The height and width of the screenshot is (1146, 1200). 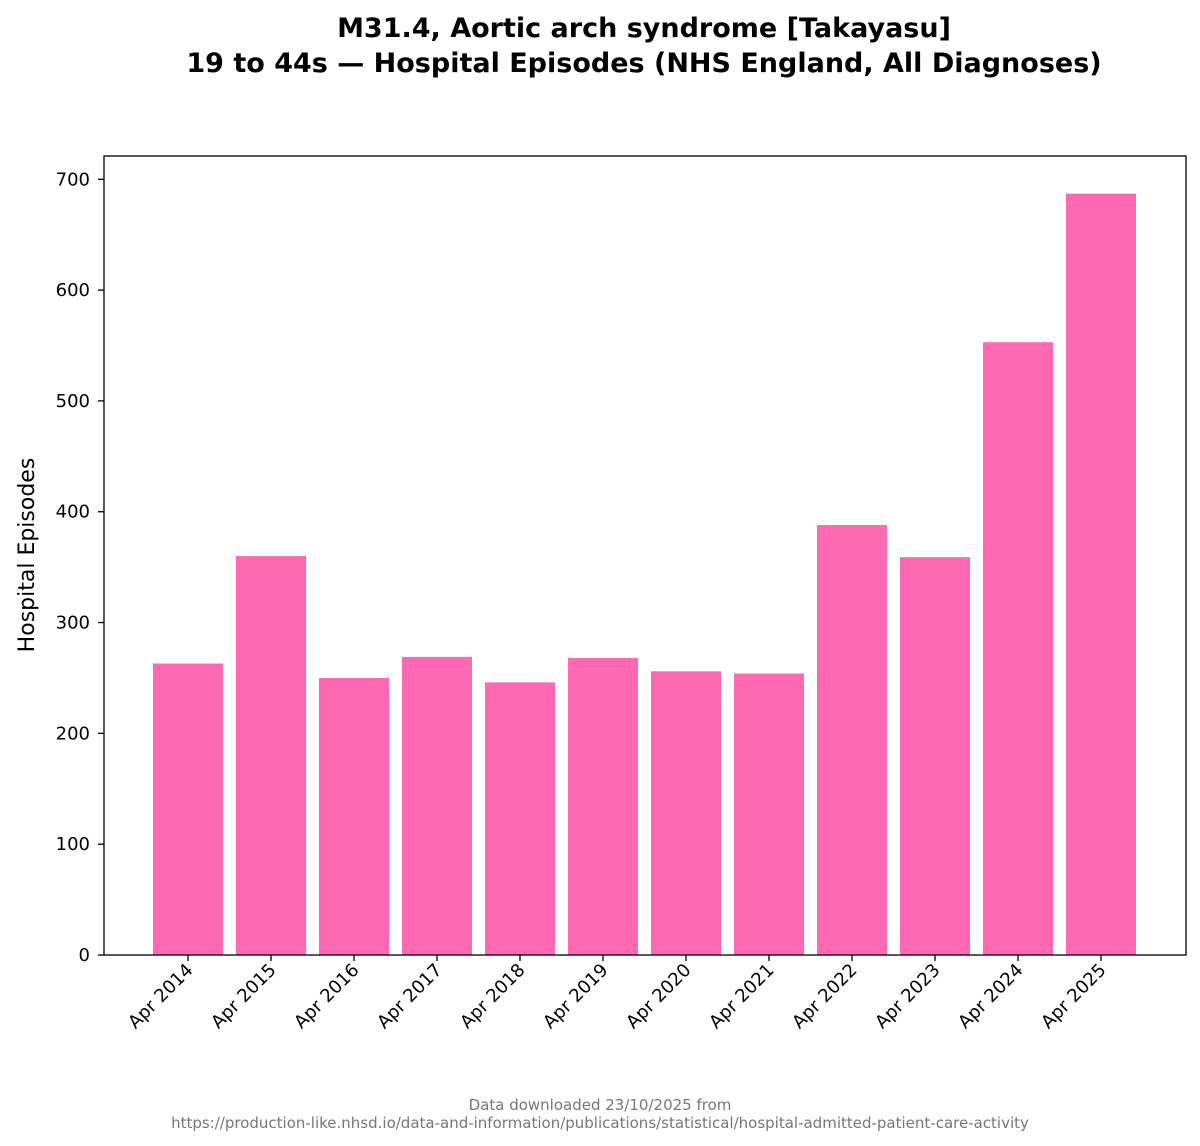 I want to click on x-tick-label: Apr 2024, so click(x=990, y=996).